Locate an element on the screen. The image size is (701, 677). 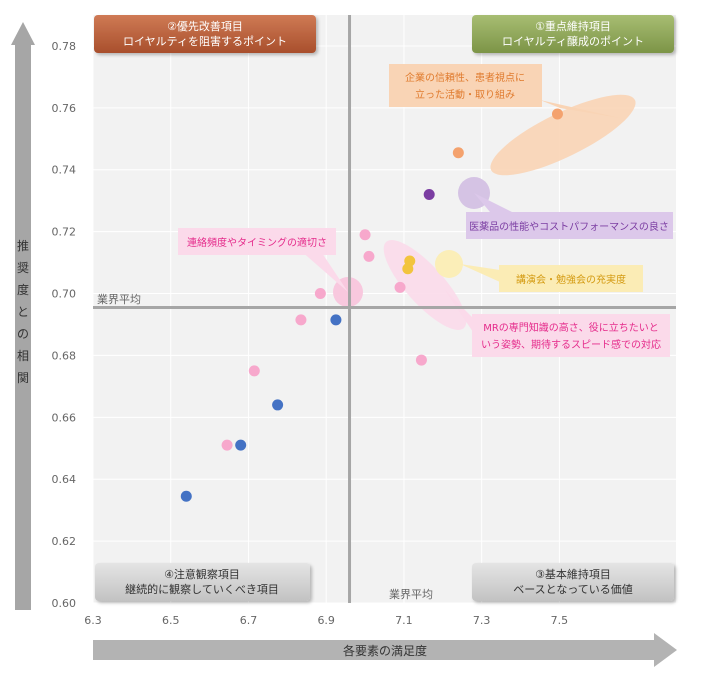
y-tick-label: 0.70 is located at coordinates (64, 294).